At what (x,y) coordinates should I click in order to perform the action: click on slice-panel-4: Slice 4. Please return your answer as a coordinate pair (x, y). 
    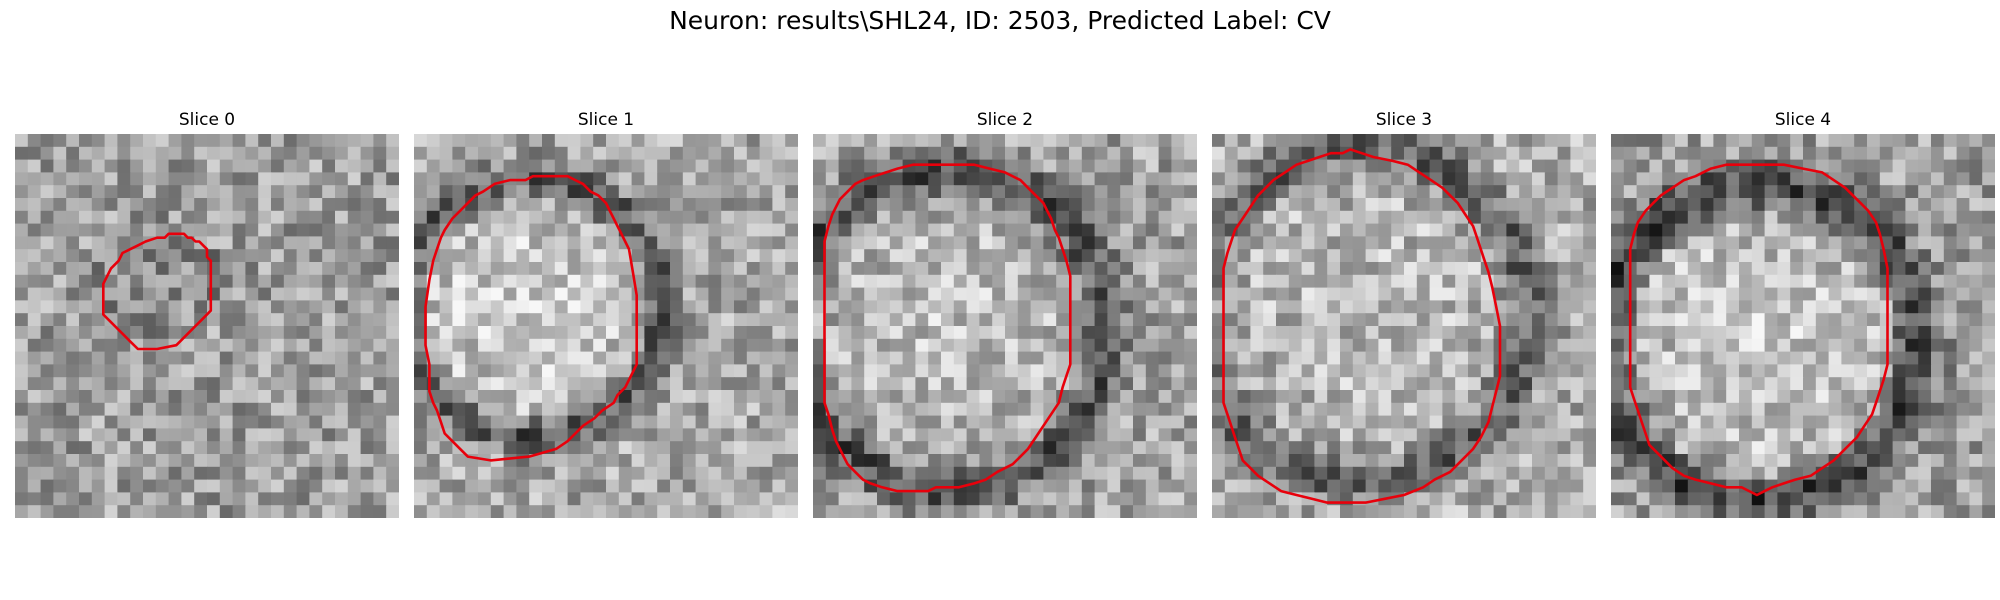
    Looking at the image, I should click on (1803, 316).